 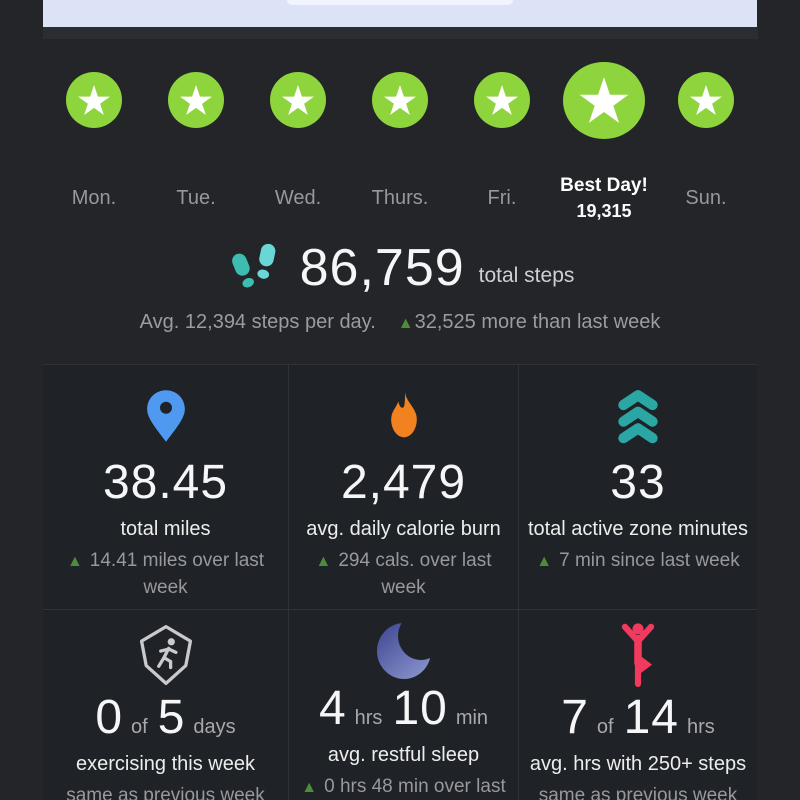 I want to click on sleep-label: avg. restful sleep, so click(x=403, y=755).